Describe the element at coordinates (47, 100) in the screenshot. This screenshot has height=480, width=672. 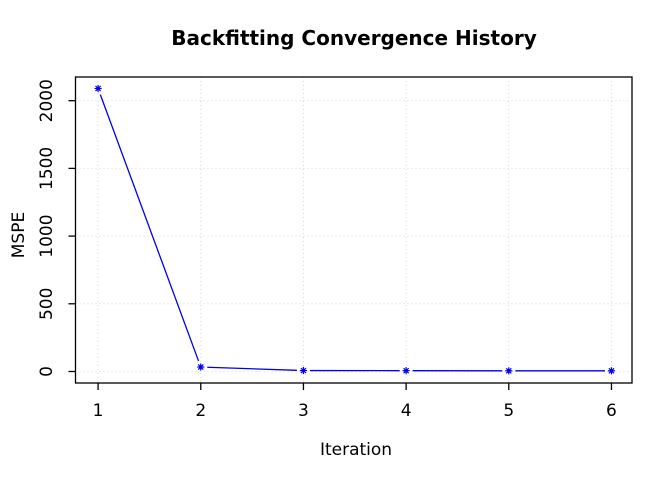
I see `y-tick-label: 2000` at that location.